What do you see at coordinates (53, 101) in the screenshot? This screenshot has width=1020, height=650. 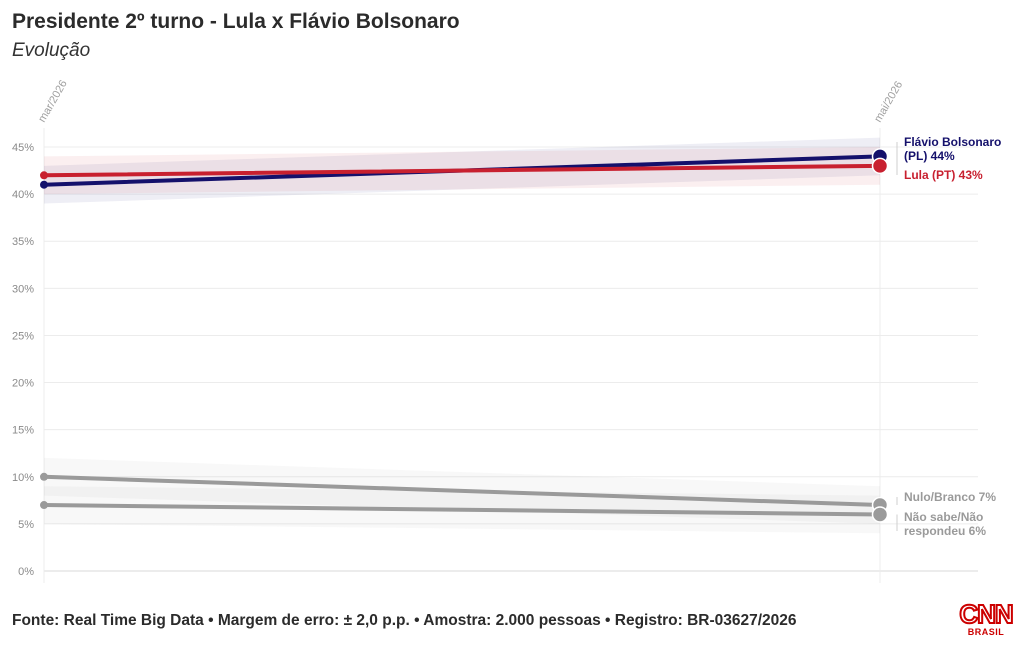 I see `x-tick-label: mar/2026` at bounding box center [53, 101].